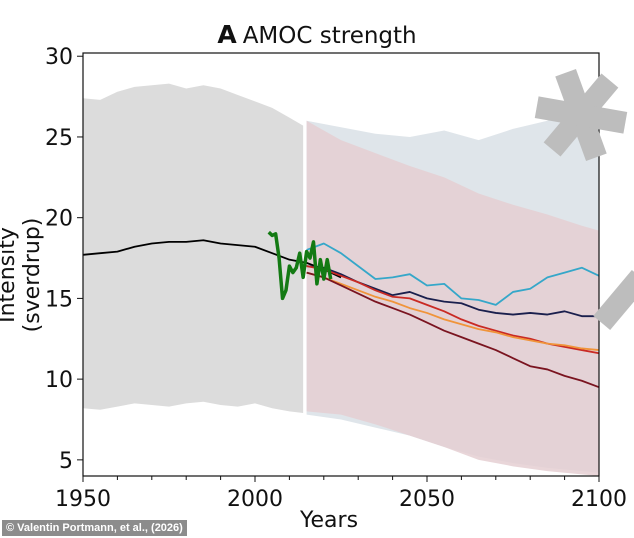 Image resolution: width=634 pixels, height=538 pixels. What do you see at coordinates (59, 299) in the screenshot?
I see `y-tick-label: 15` at bounding box center [59, 299].